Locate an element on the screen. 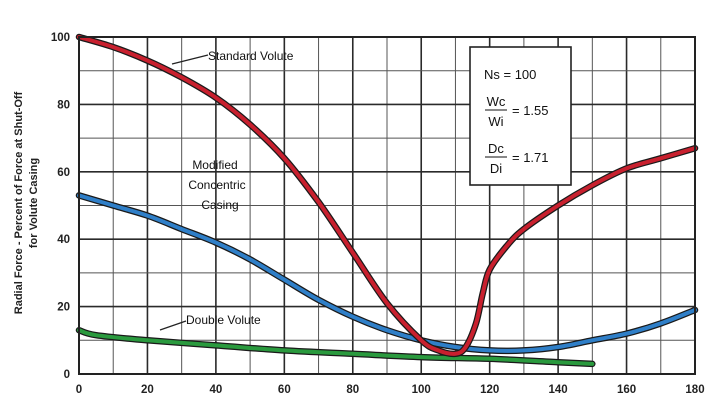  x-tick-label: 140 is located at coordinates (558, 390).